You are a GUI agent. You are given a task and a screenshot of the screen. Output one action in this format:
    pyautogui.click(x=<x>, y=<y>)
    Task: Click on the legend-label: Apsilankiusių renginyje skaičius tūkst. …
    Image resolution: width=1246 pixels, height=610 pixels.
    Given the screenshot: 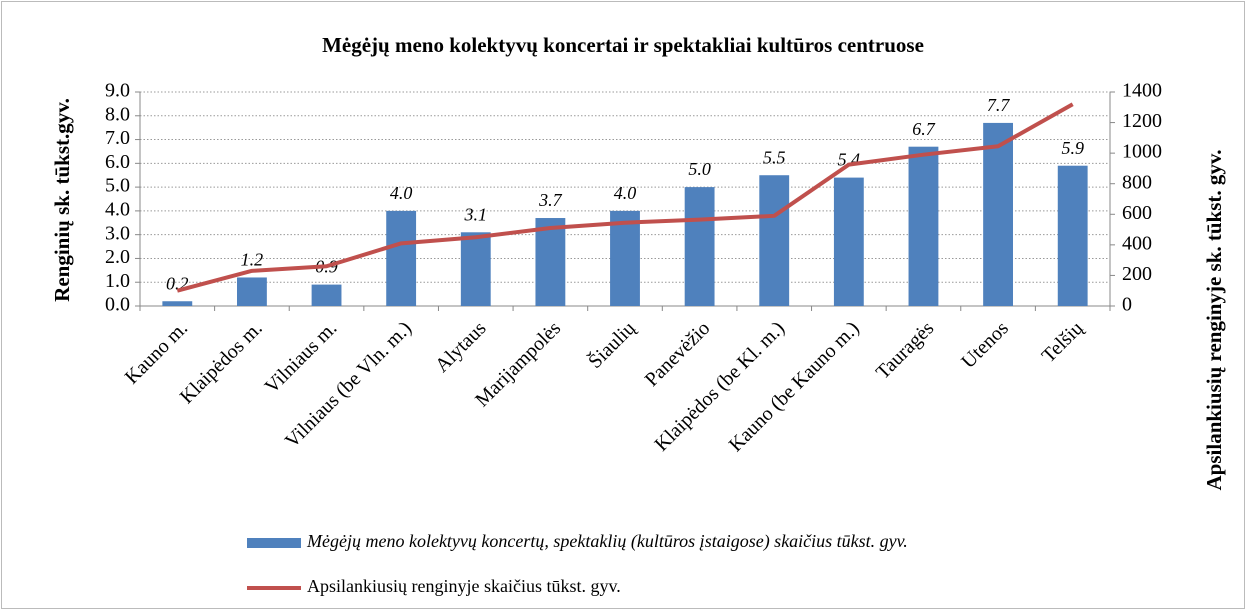 What is the action you would take?
    pyautogui.click(x=464, y=586)
    